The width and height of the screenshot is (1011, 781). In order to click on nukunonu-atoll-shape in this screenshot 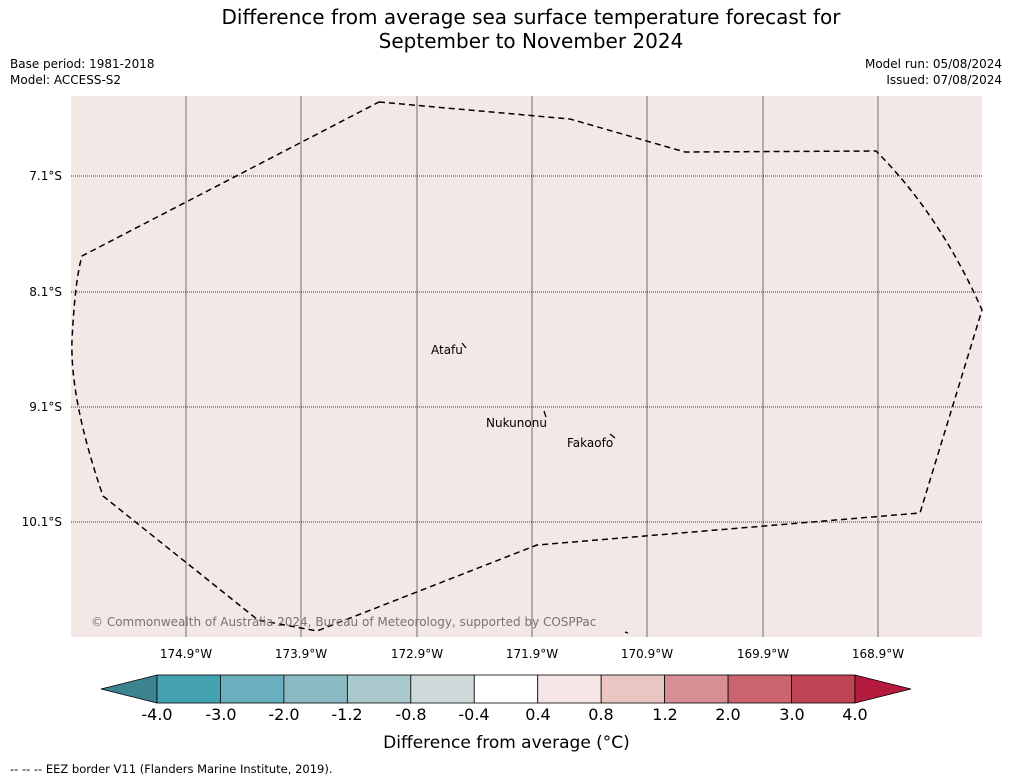, I will do `click(545, 414)`.